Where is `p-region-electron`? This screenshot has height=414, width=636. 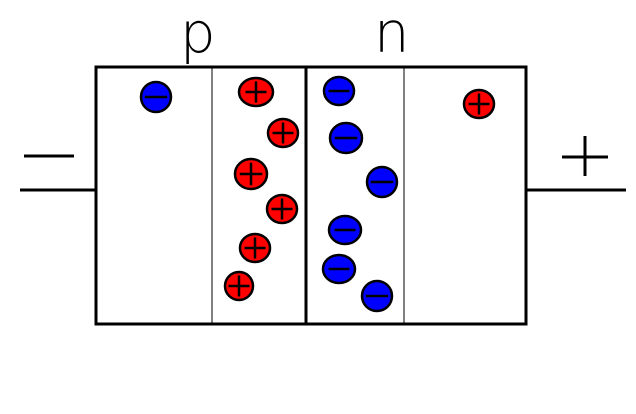 p-region-electron is located at coordinates (156, 97).